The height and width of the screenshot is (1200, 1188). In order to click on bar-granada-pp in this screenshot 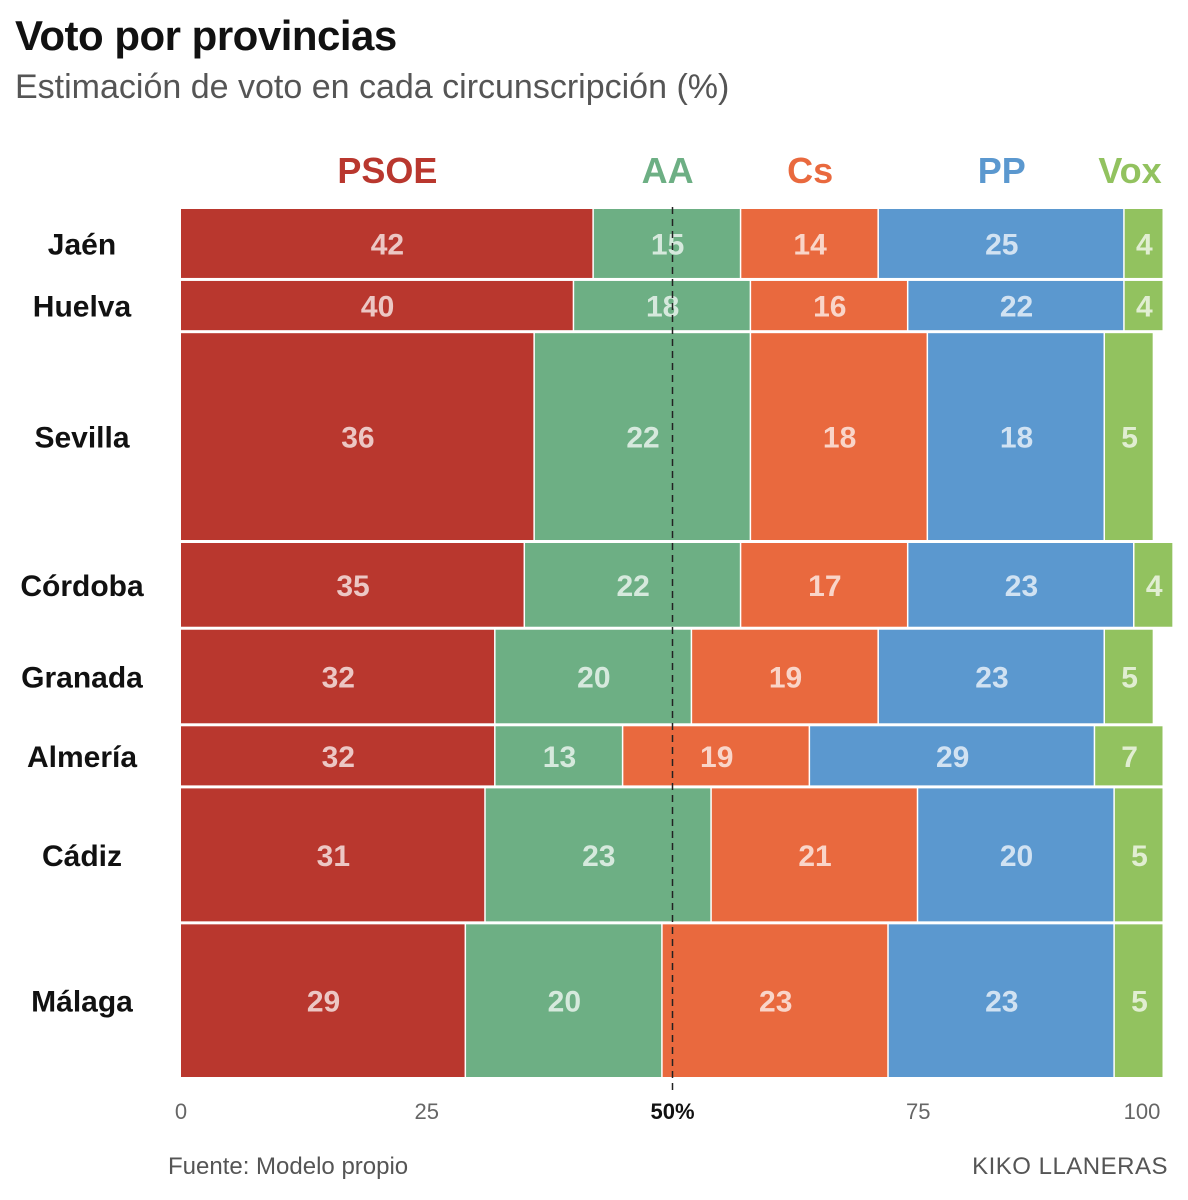, I will do `click(991, 676)`.